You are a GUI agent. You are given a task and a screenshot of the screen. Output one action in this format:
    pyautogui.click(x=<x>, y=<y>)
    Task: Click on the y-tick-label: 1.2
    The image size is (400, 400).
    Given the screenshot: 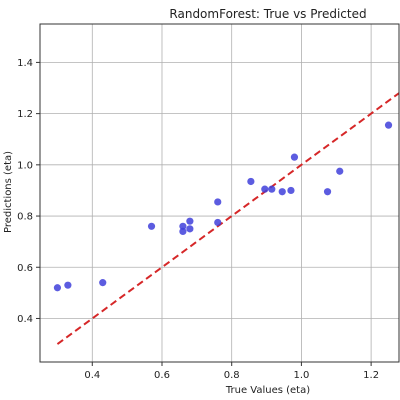 What is the action you would take?
    pyautogui.click(x=25, y=114)
    